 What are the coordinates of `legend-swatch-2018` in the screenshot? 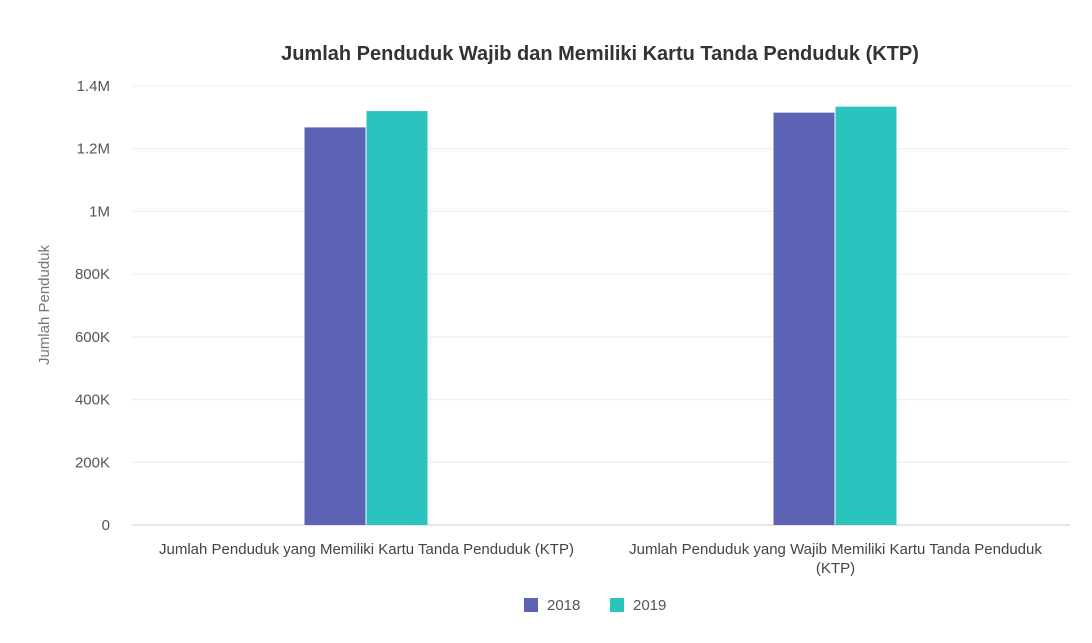 It's located at (531, 605).